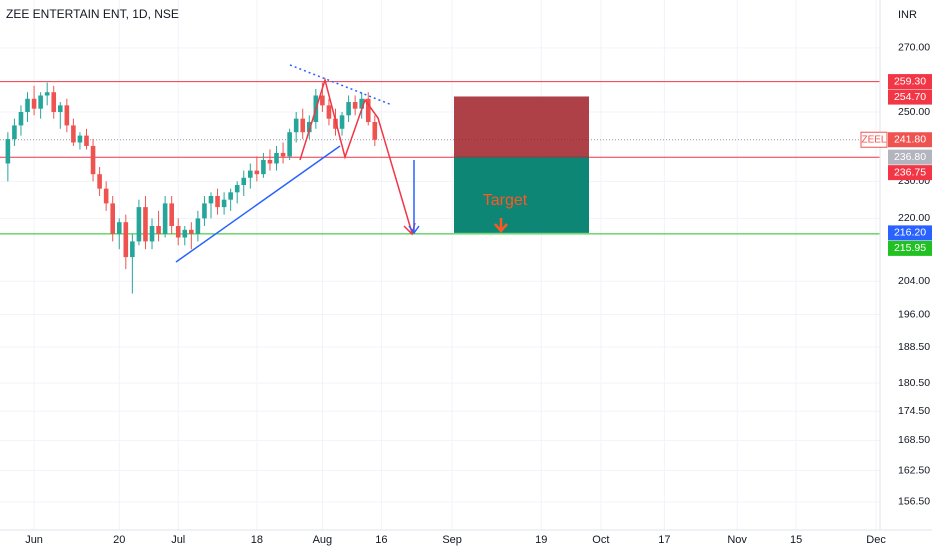 This screenshot has height=550, width=932. I want to click on y-tick-label: 204.00, so click(914, 281).